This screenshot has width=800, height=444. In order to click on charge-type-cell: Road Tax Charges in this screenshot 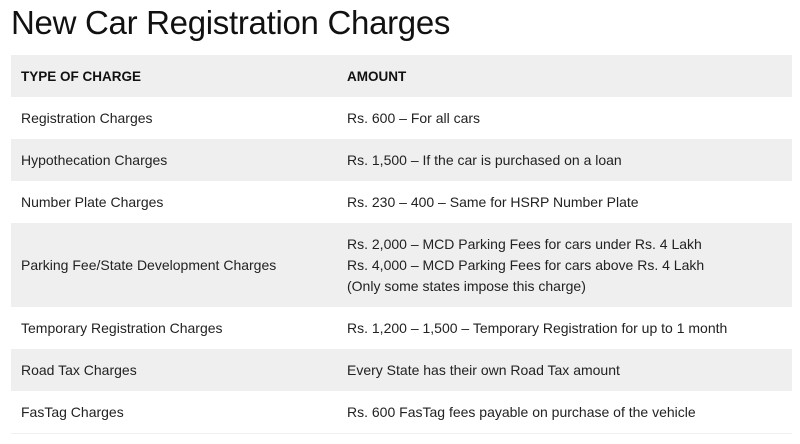, I will do `click(174, 370)`.